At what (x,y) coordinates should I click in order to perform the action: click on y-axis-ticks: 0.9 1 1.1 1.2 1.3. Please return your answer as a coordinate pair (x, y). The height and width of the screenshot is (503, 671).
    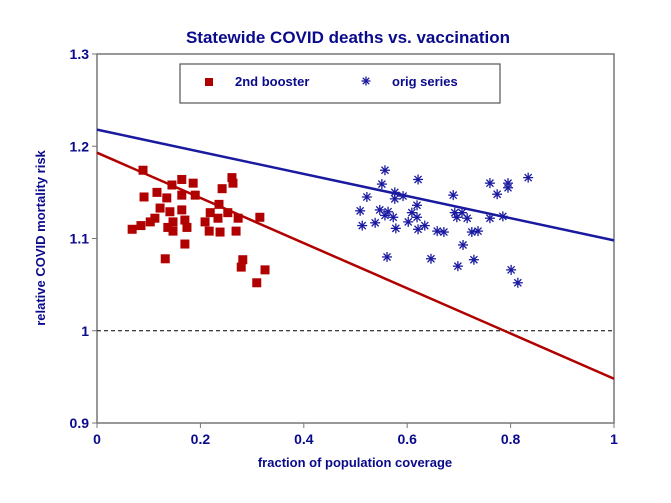
    Looking at the image, I should click on (83, 238).